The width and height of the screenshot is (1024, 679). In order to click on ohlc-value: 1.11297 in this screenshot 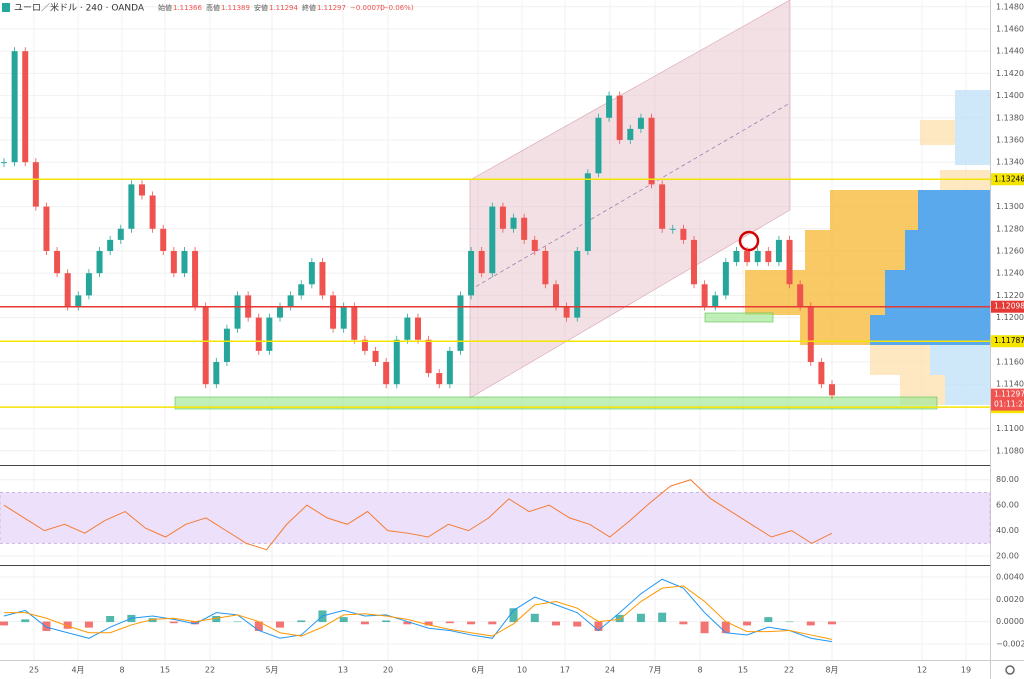, I will do `click(331, 8)`.